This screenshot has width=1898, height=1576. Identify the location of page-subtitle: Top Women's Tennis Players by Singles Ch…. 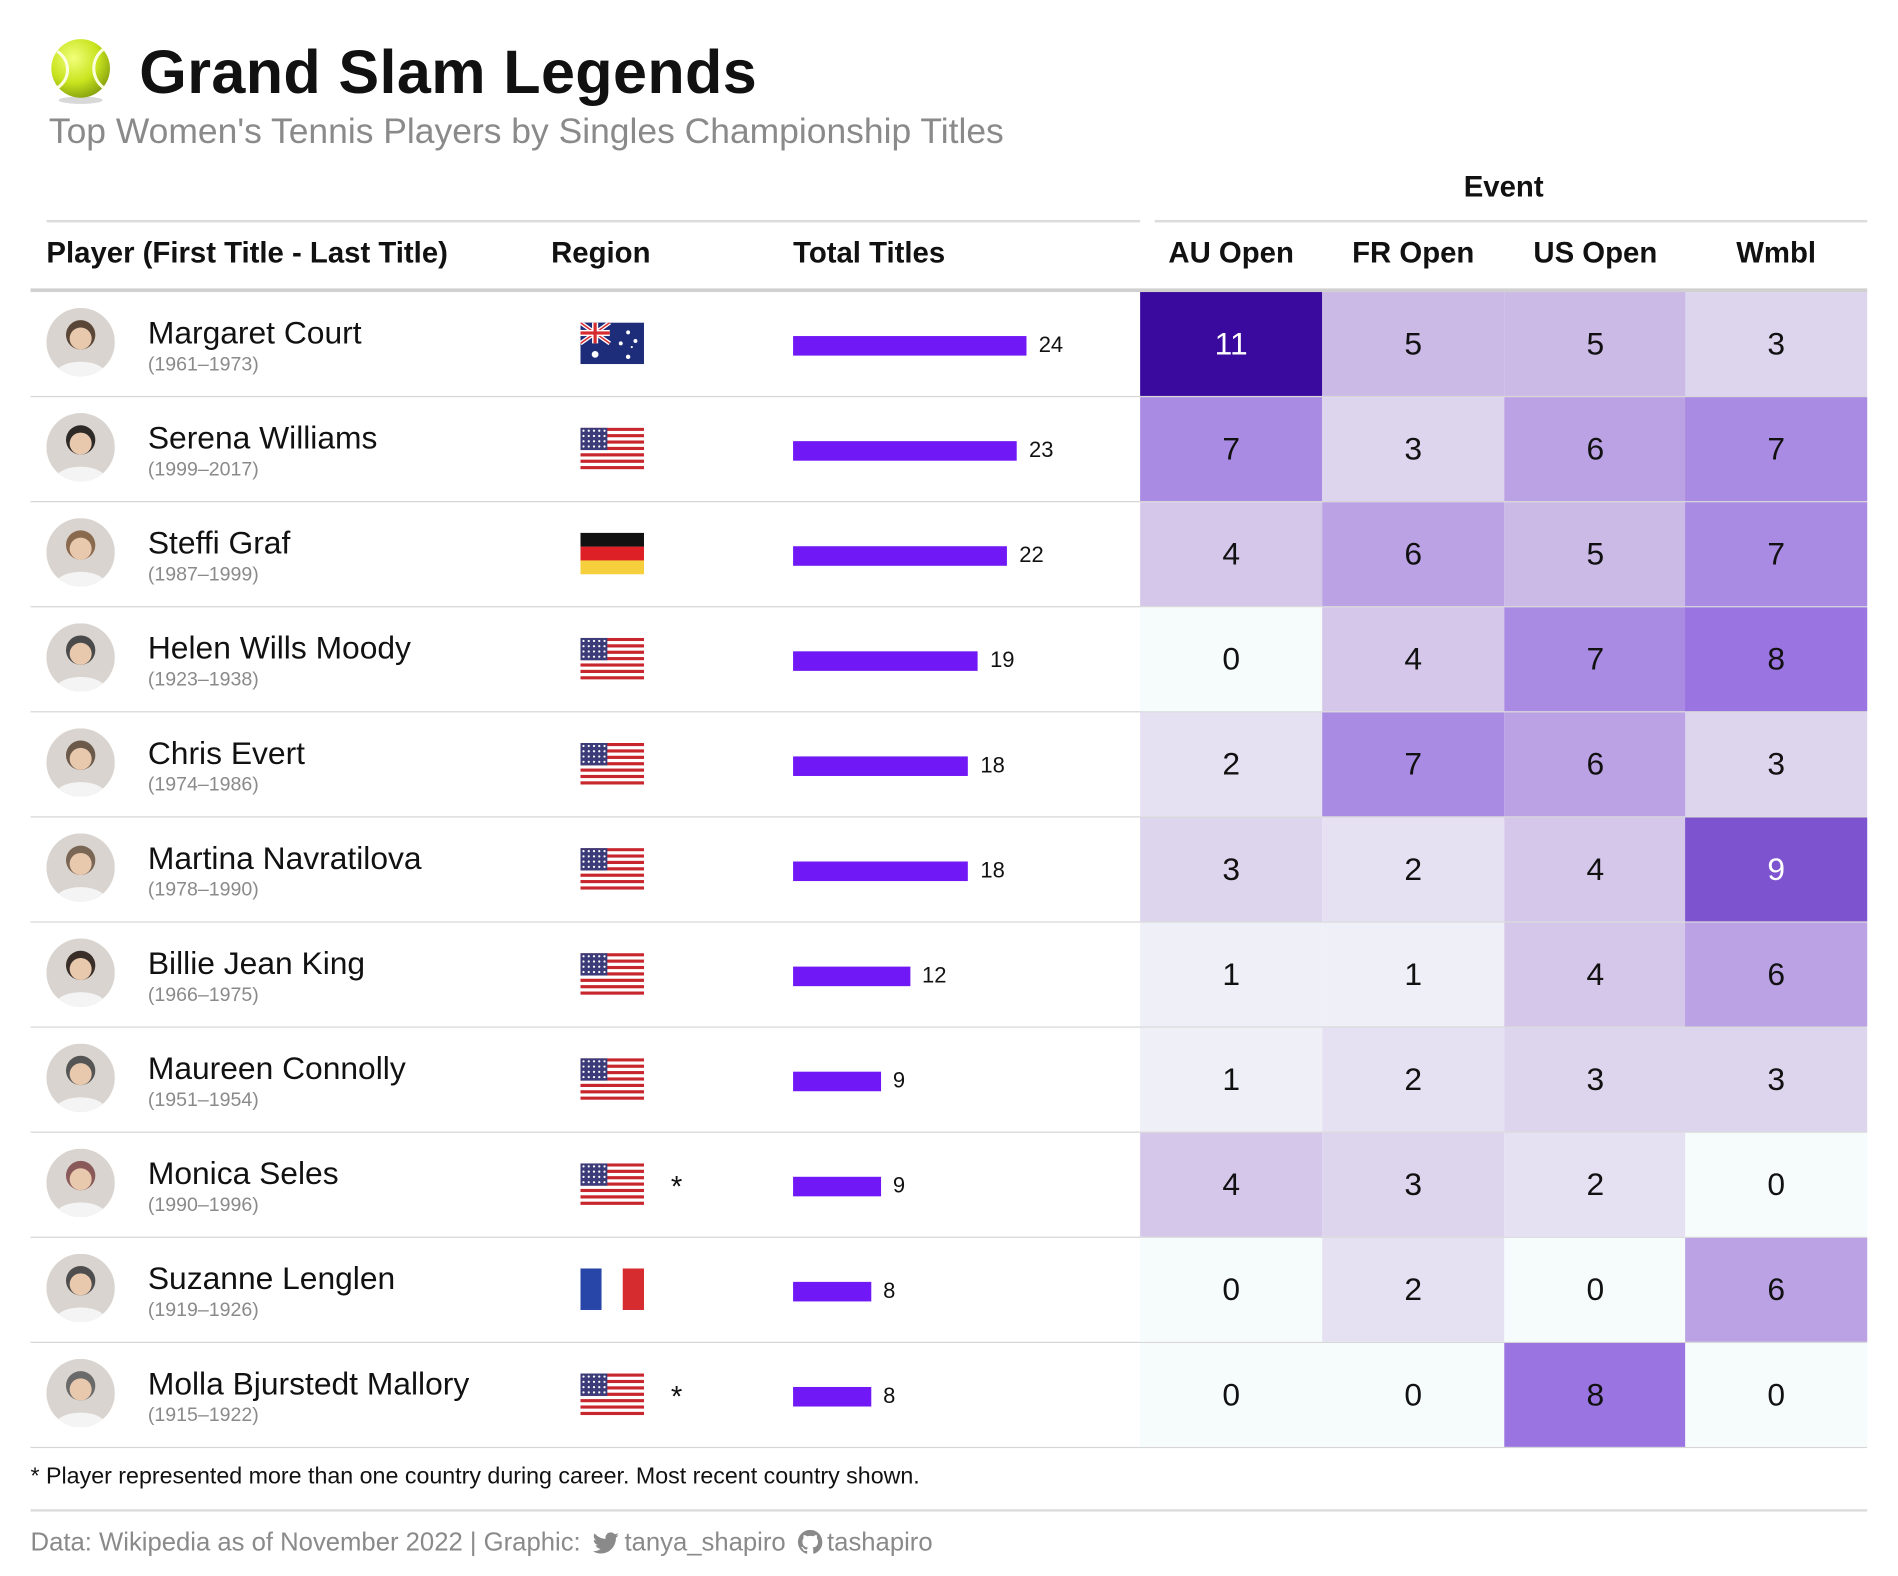
(526, 132).